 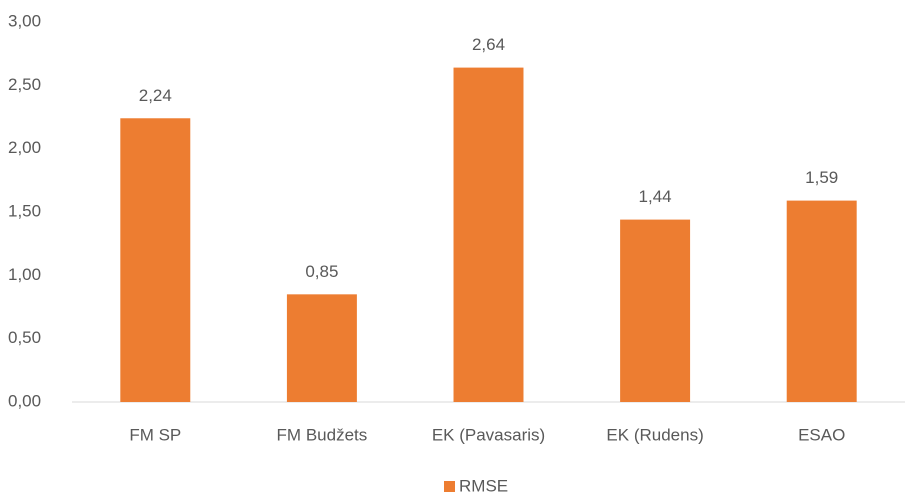 What do you see at coordinates (155, 95) in the screenshot?
I see `data-label: 2,24` at bounding box center [155, 95].